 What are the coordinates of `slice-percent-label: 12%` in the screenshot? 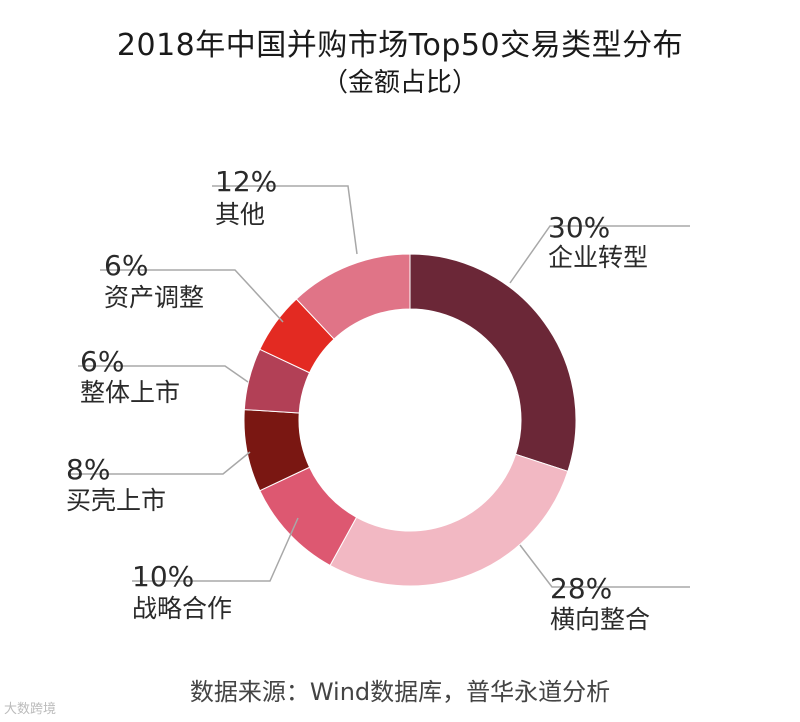 It's located at (246, 181).